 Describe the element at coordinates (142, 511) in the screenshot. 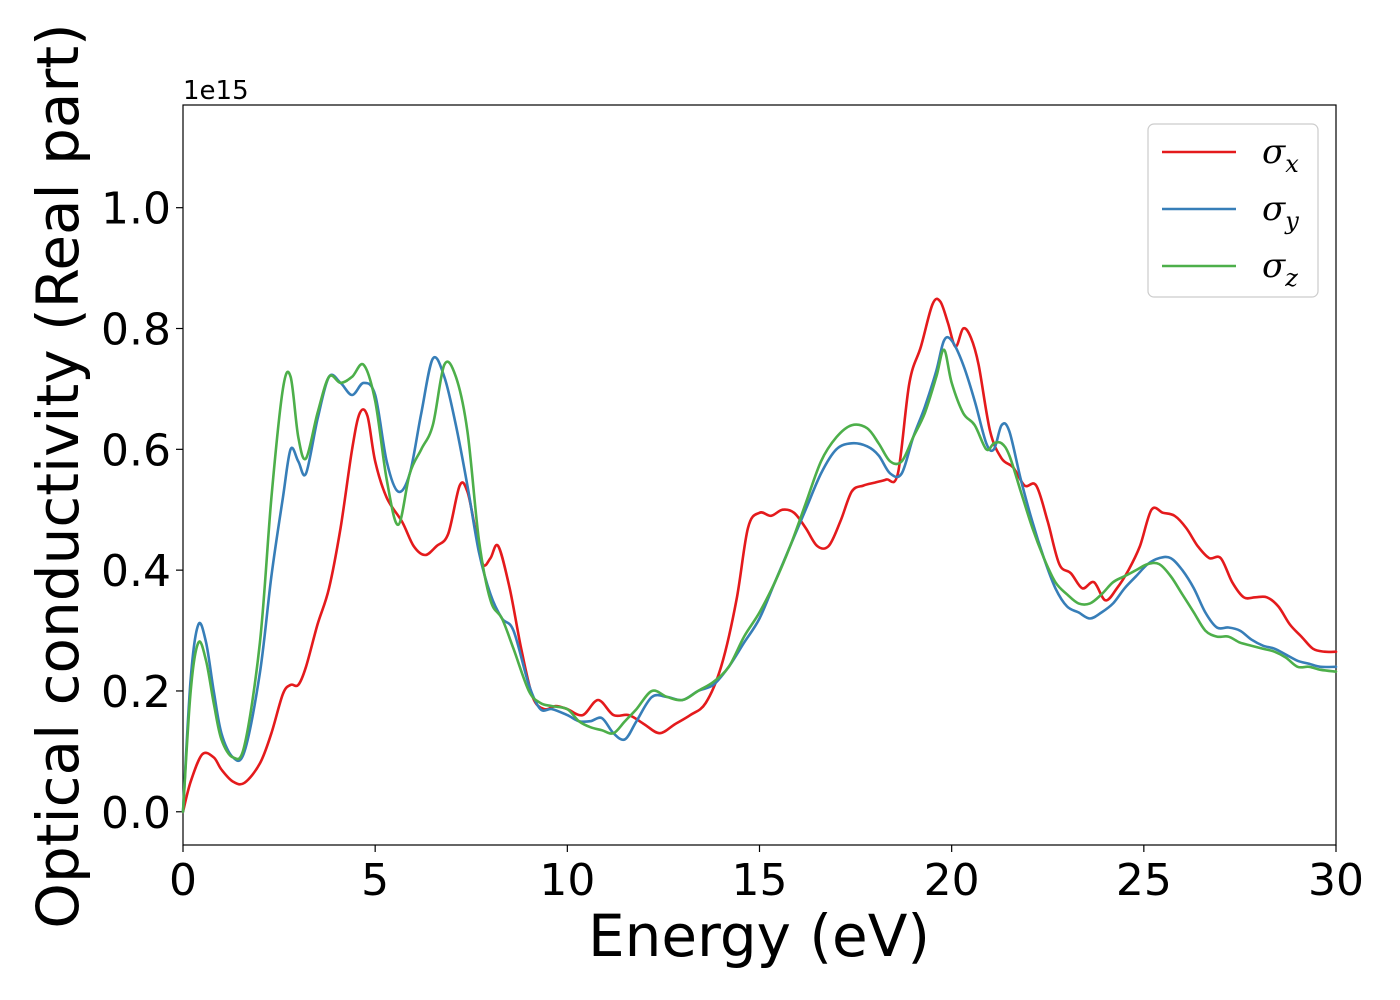

I see `y-axis-ticks: 0.0 0.2 0.4 0.6 0.8 1.0` at that location.